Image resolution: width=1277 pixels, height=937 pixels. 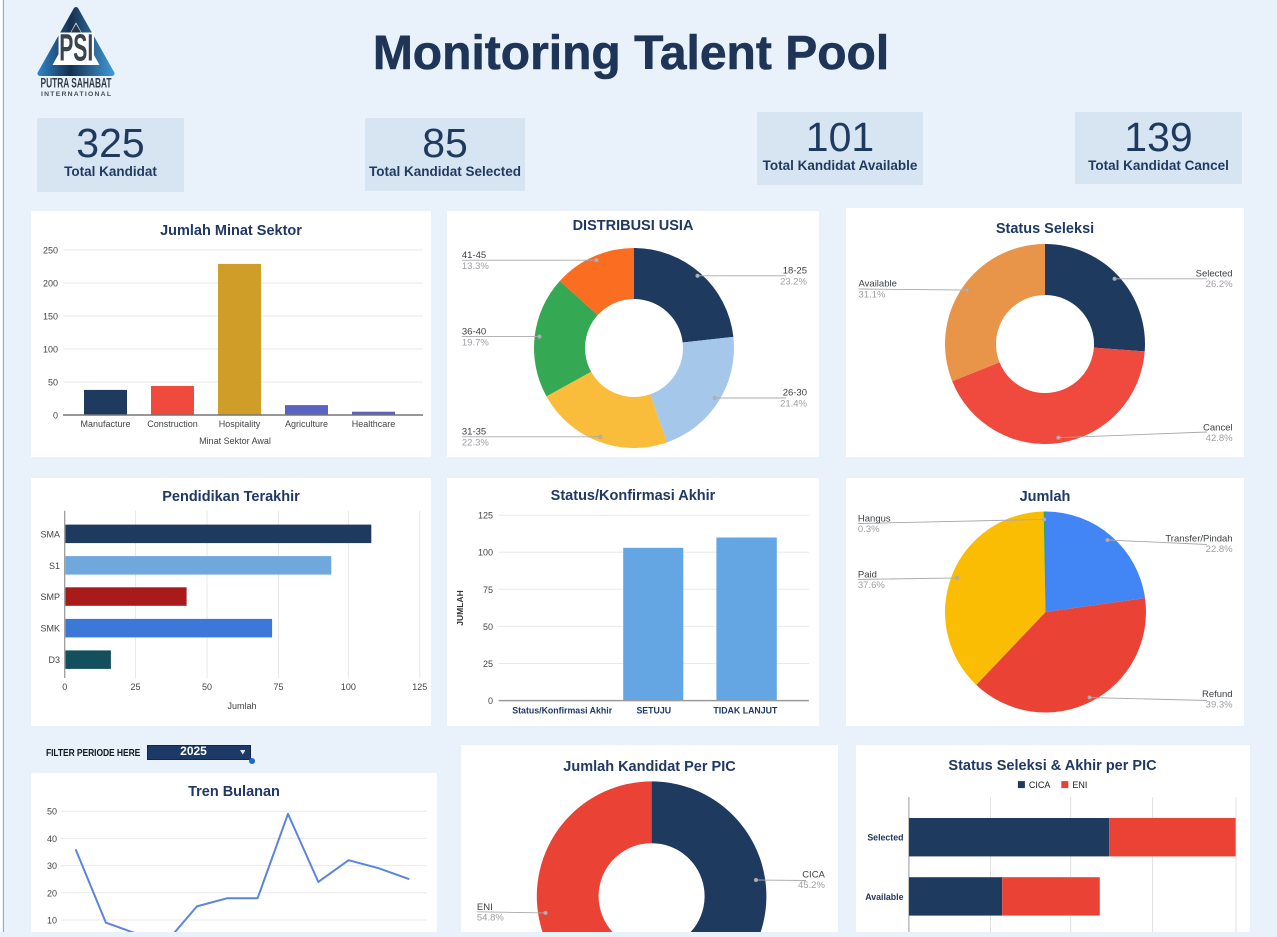 I want to click on svg-text: Cancel, so click(x=1218, y=428).